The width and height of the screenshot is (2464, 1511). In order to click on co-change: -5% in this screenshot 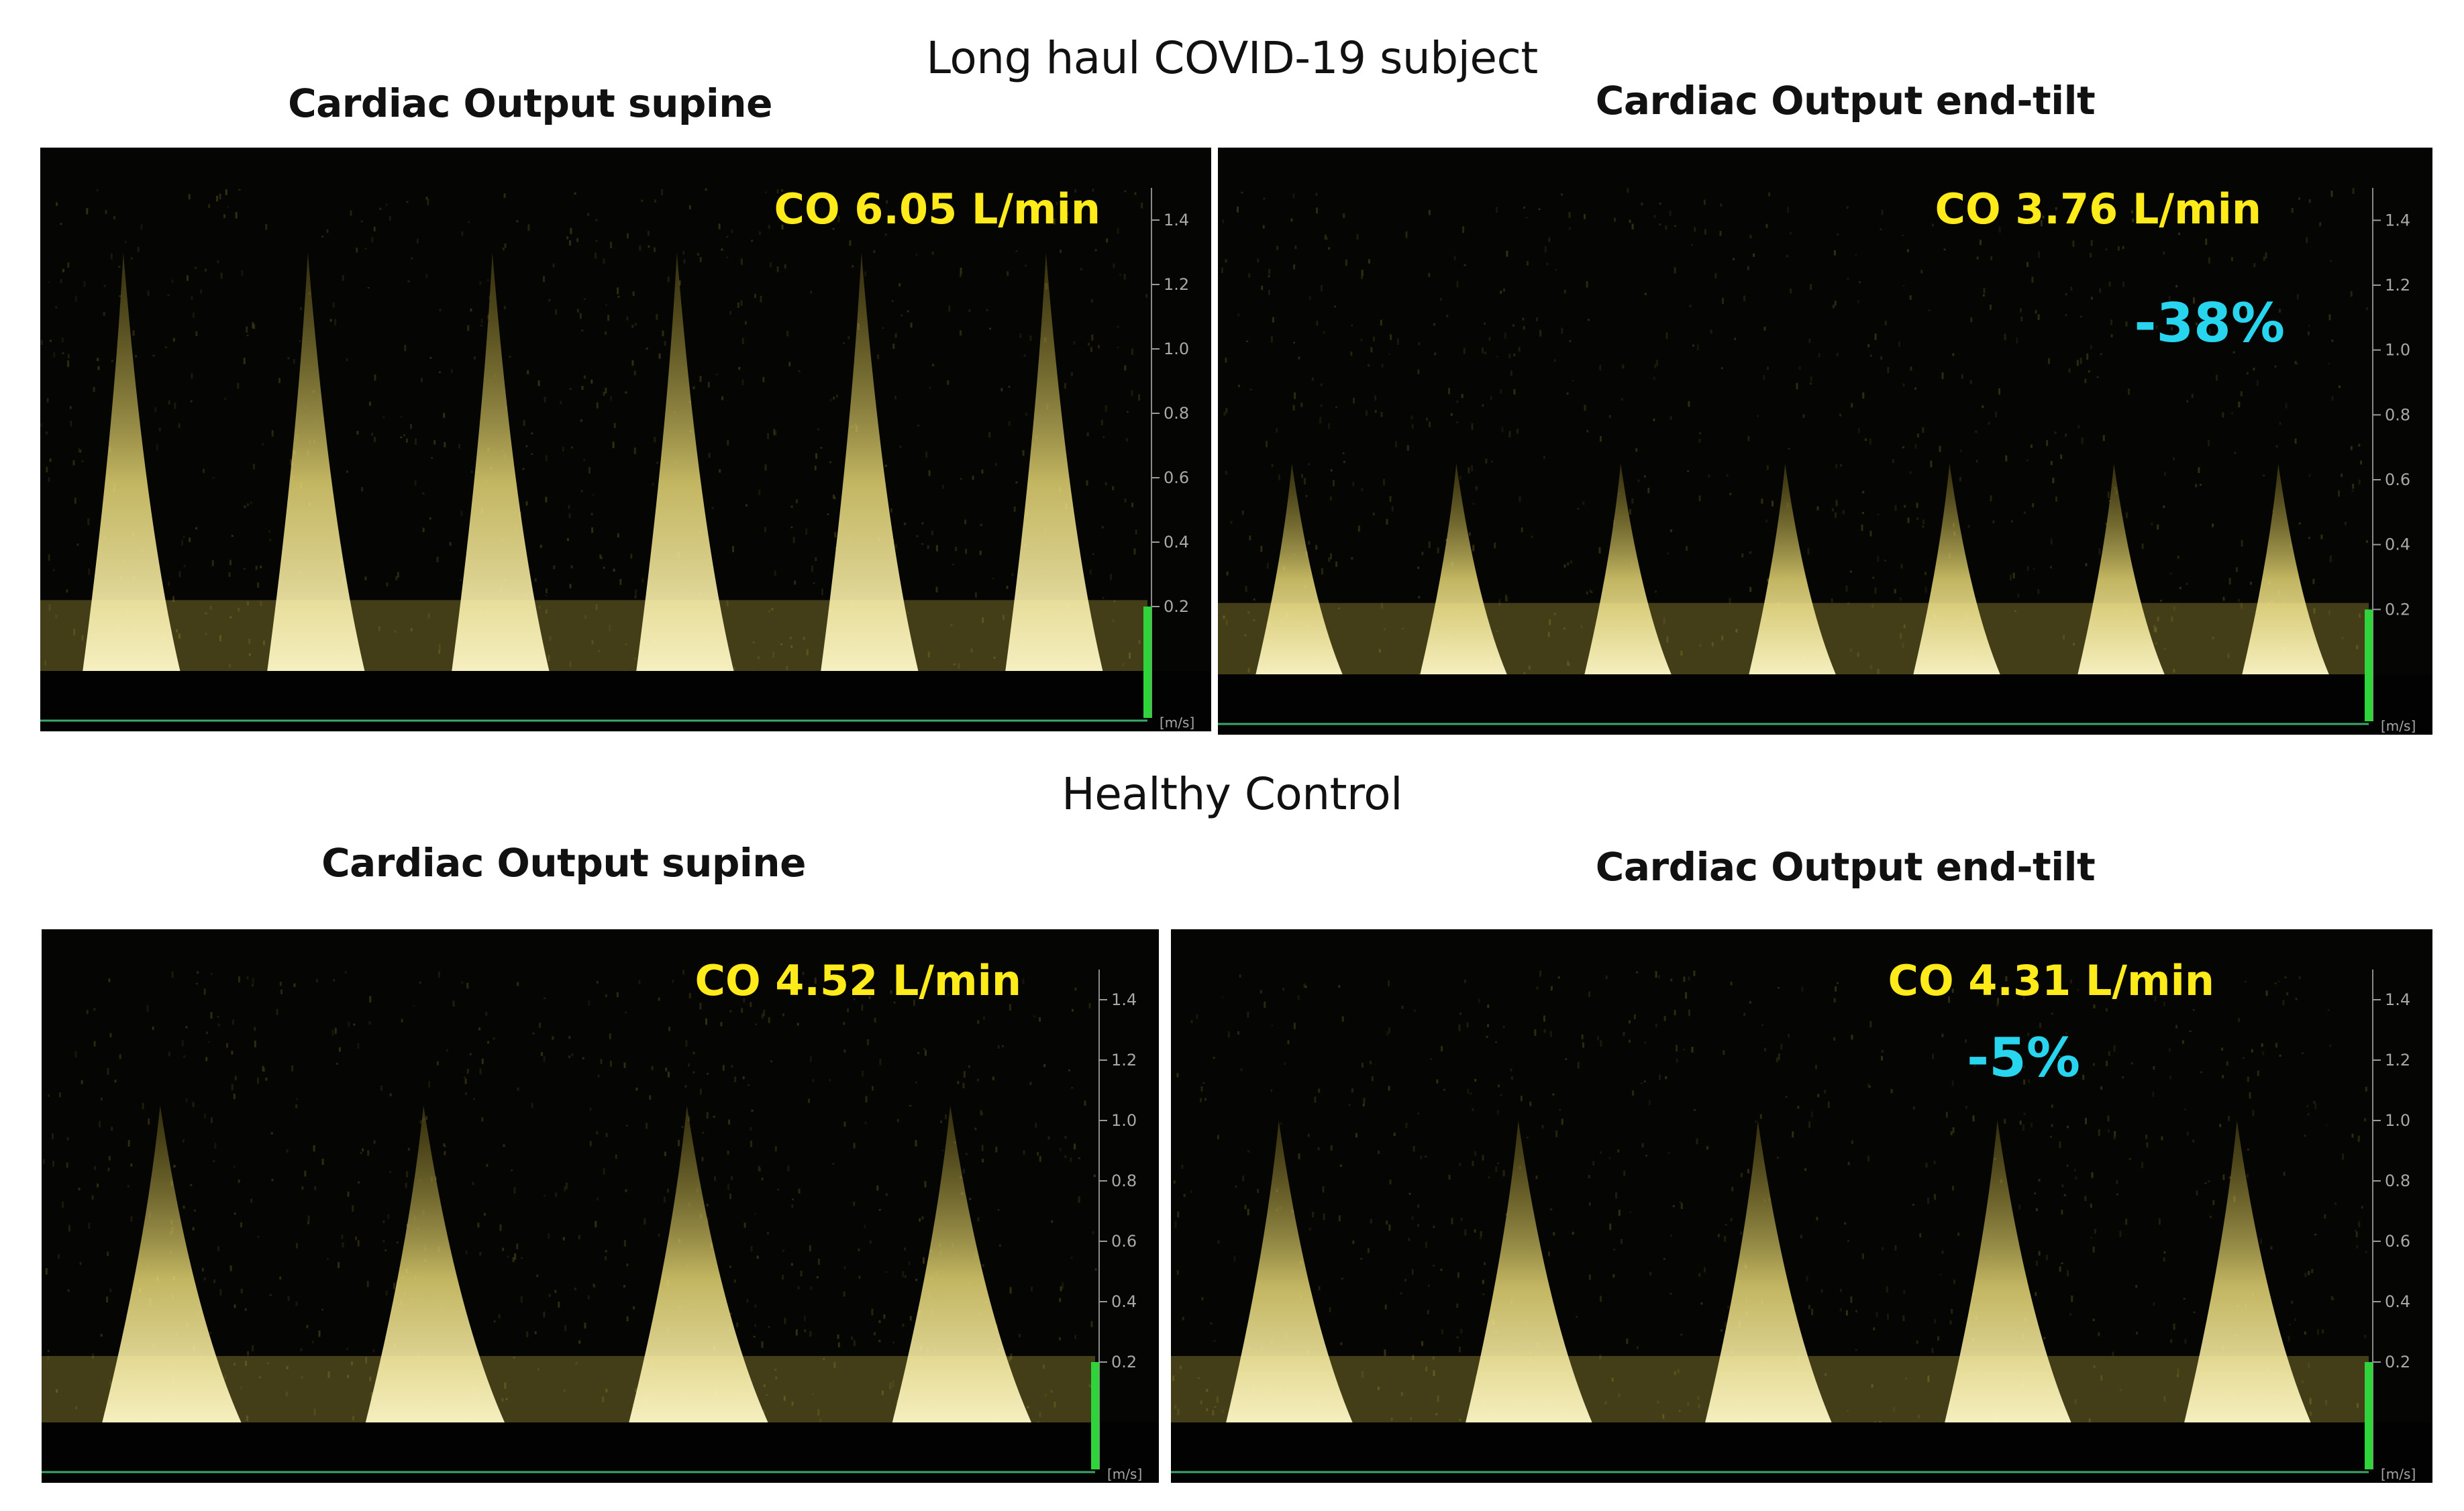, I will do `click(2023, 1058)`.